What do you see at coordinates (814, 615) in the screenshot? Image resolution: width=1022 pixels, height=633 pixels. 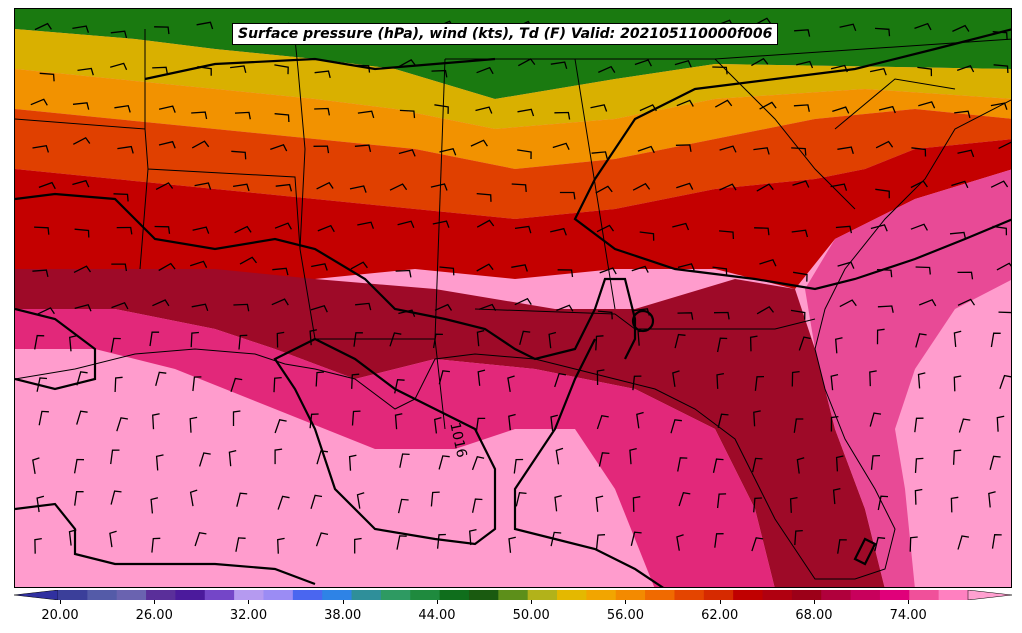 I see `colorbar-tick-label: 68.00` at bounding box center [814, 615].